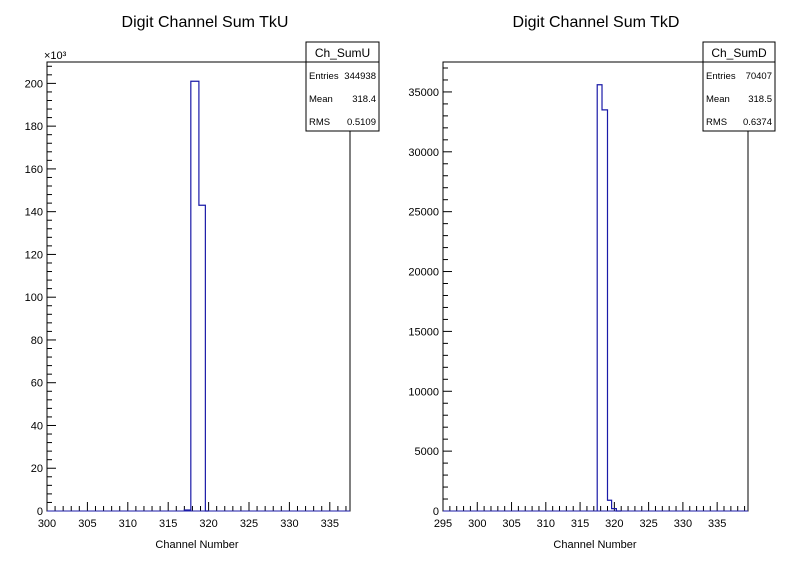 The height and width of the screenshot is (579, 796). I want to click on y-tick-label-right: 20000, so click(423, 273).